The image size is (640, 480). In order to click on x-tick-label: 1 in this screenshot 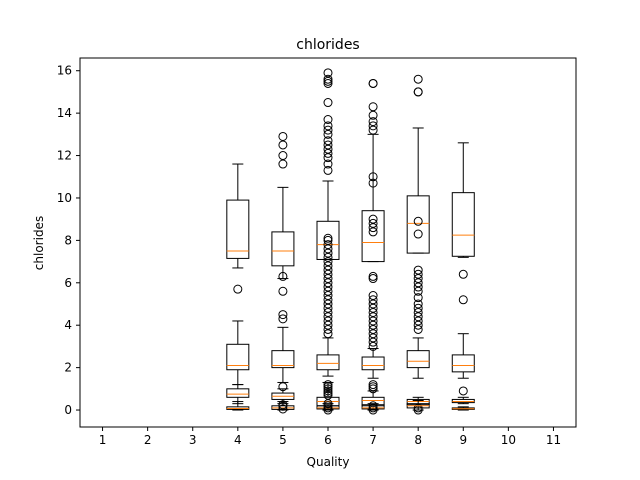, I will do `click(103, 440)`.